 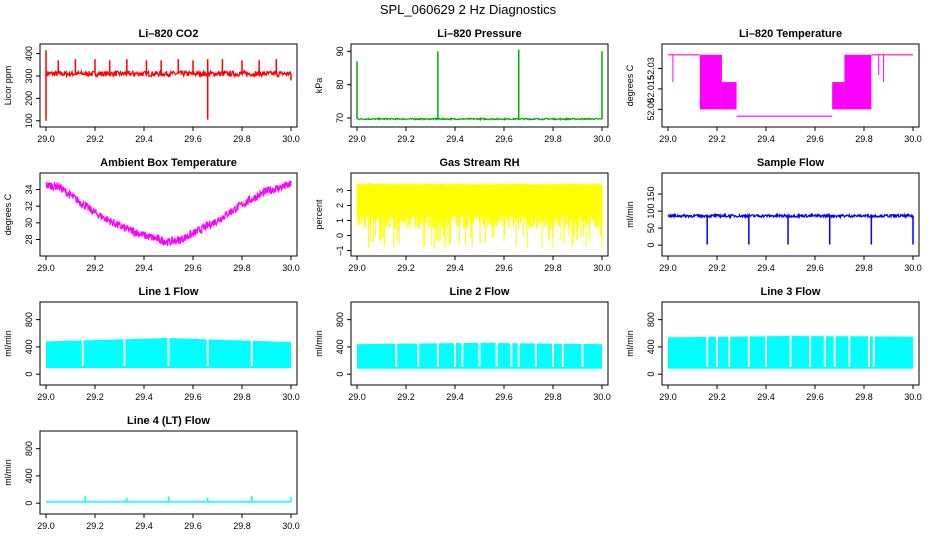 I want to click on y-tick-label: 90, so click(x=340, y=51).